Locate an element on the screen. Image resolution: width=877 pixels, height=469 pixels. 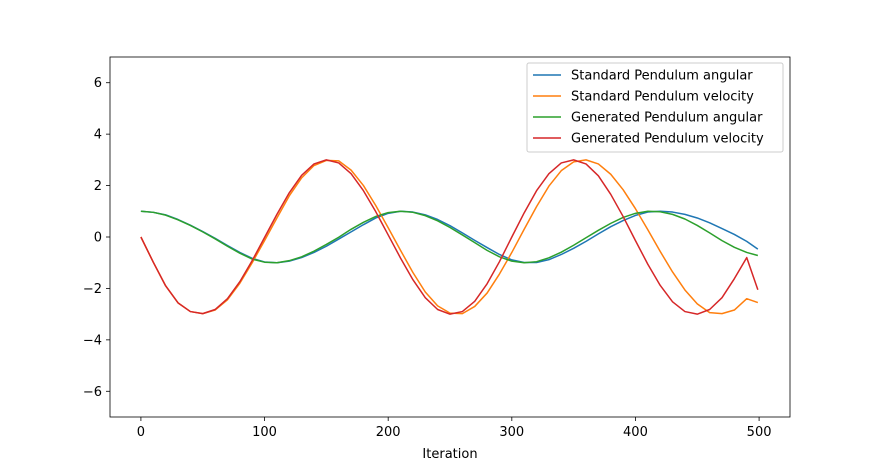
x-tick-label: 0 is located at coordinates (141, 432).